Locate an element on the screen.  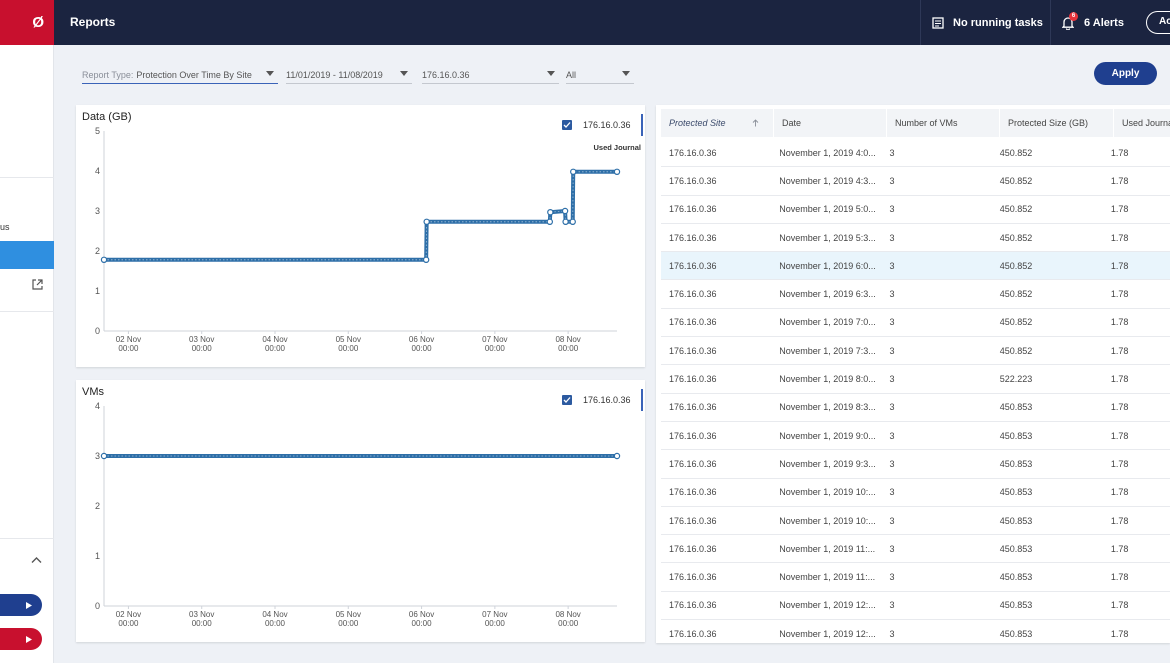
site-select: 176.16.0.36 is located at coordinates (490, 75).